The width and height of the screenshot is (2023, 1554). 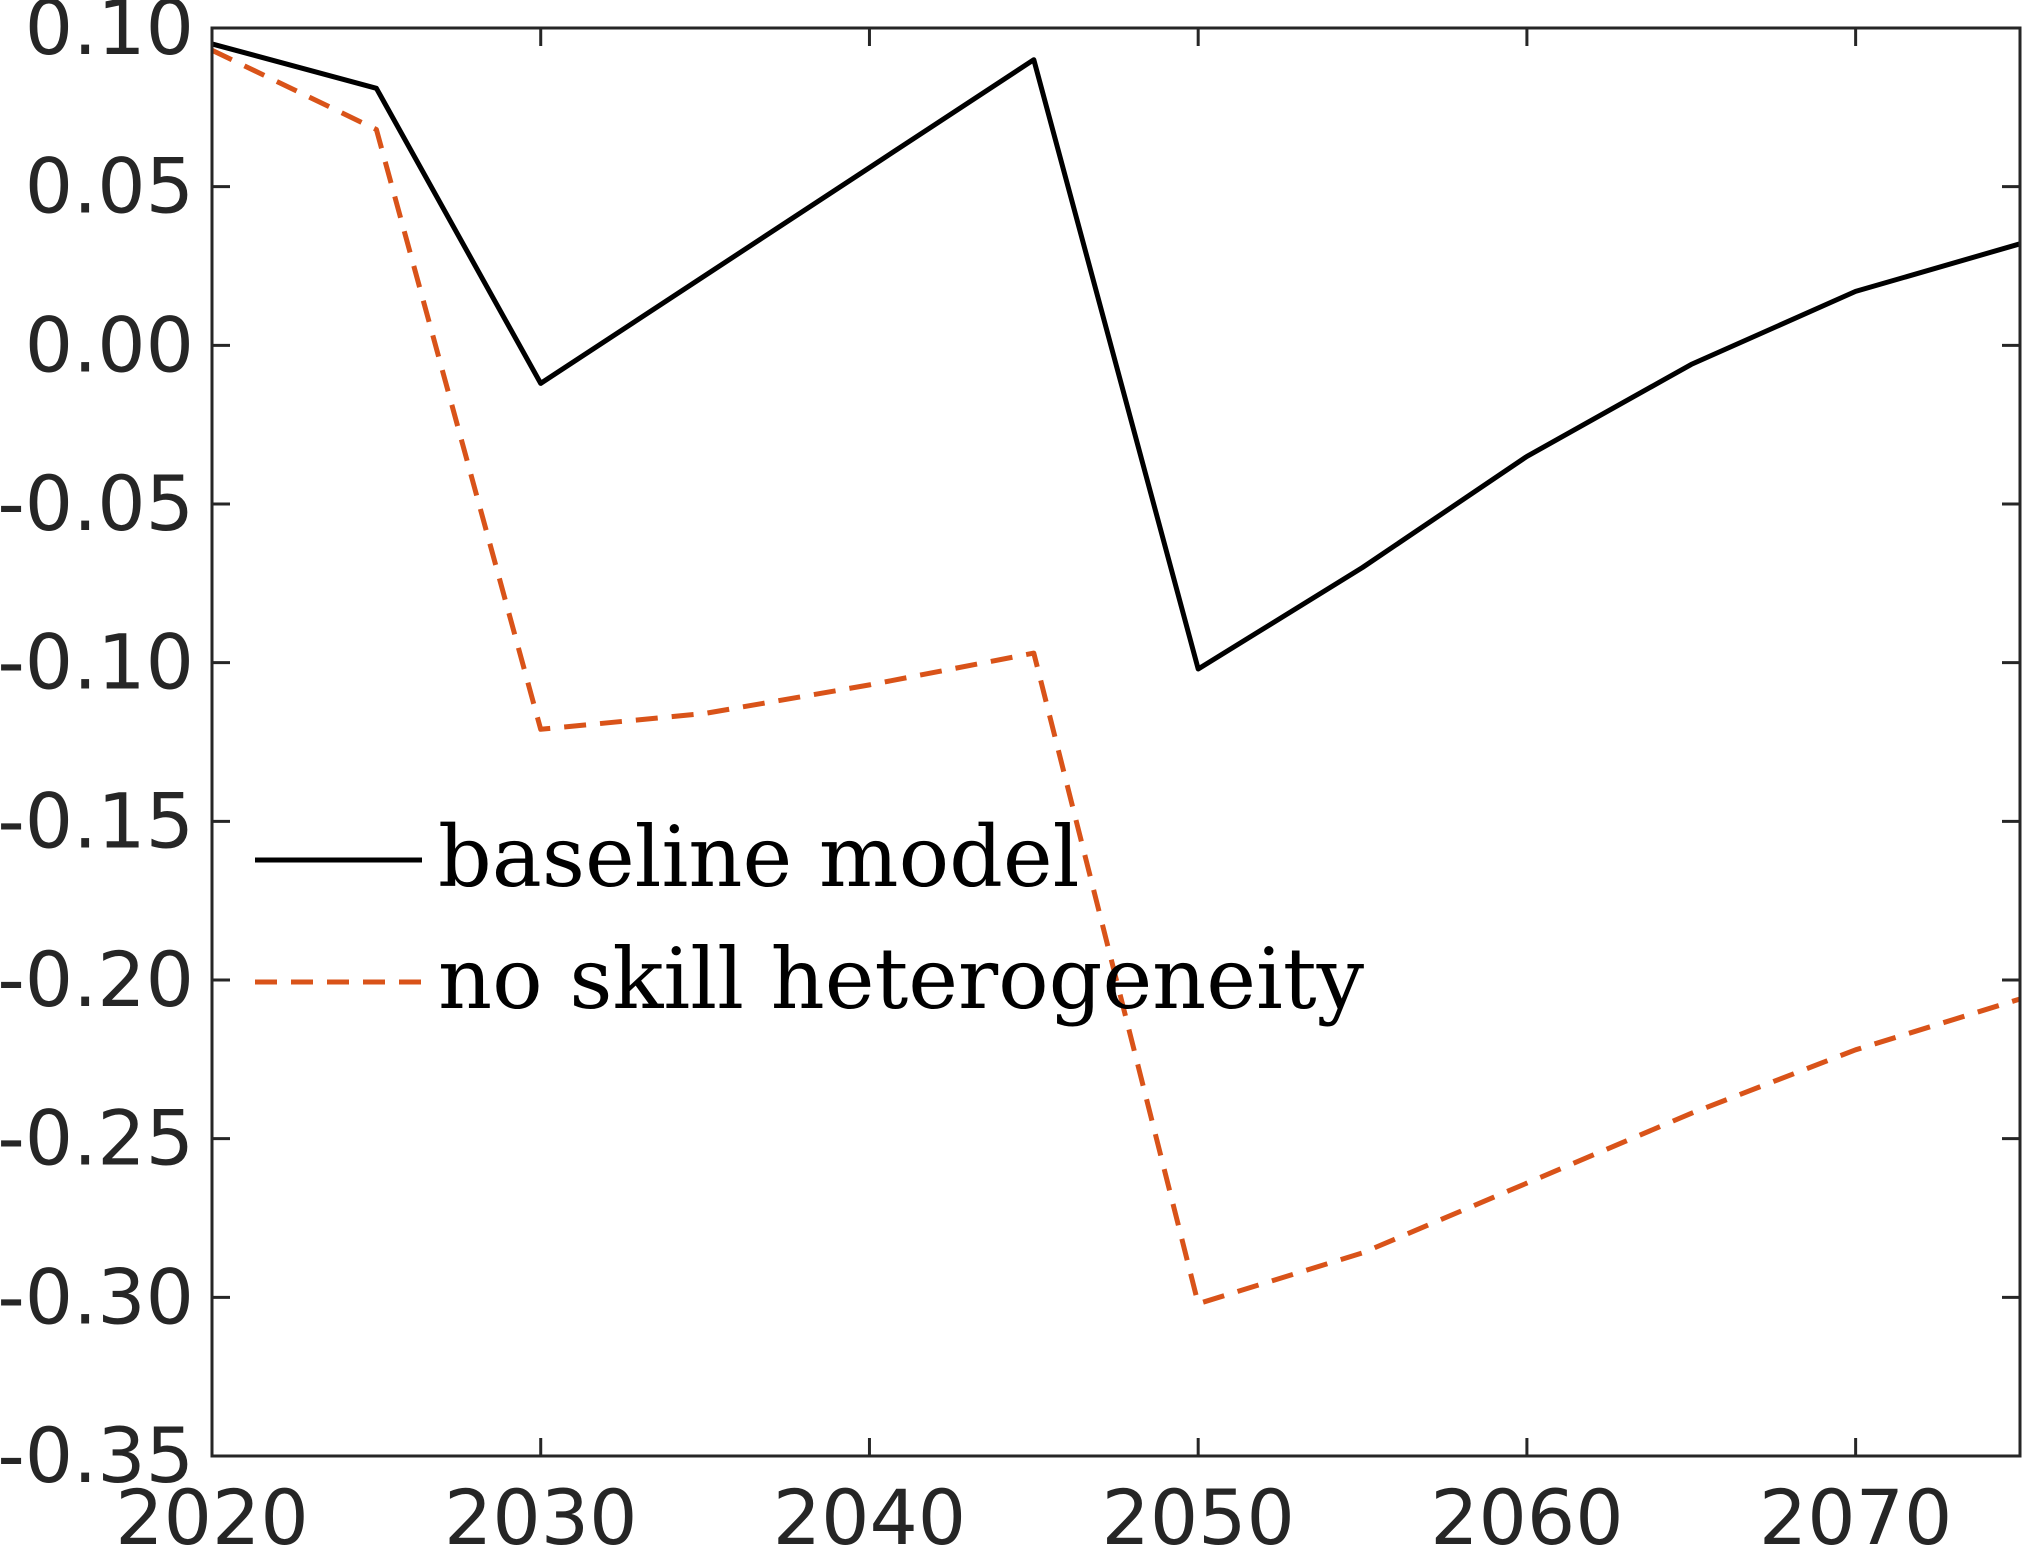 What do you see at coordinates (97, 979) in the screenshot?
I see `y-tick-label: -0.20` at bounding box center [97, 979].